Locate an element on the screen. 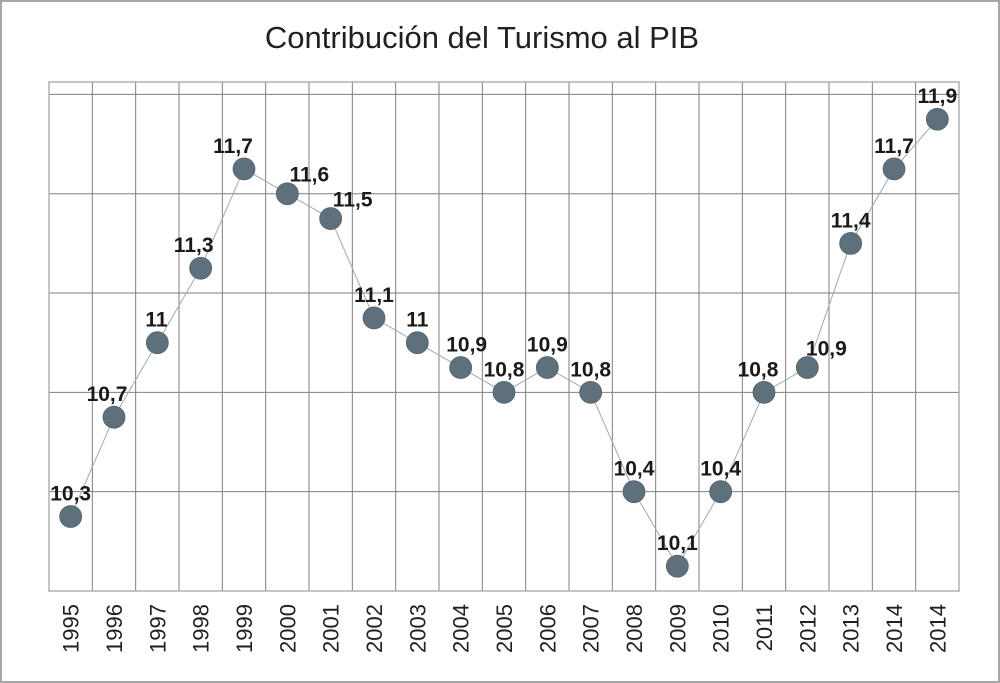 The height and width of the screenshot is (683, 1000). x-tick-label: 1997 is located at coordinates (157, 628).